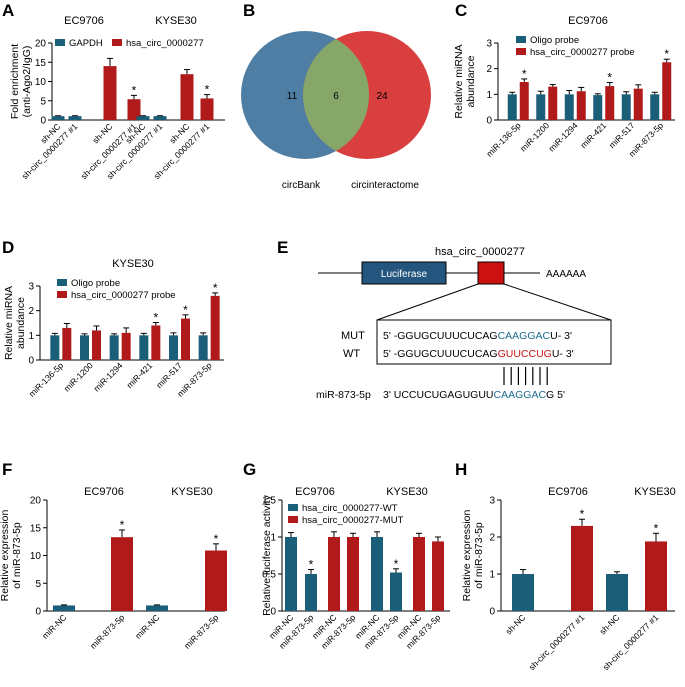  Describe the element at coordinates (7, 469) in the screenshot. I see `panel-label-f: F` at that location.